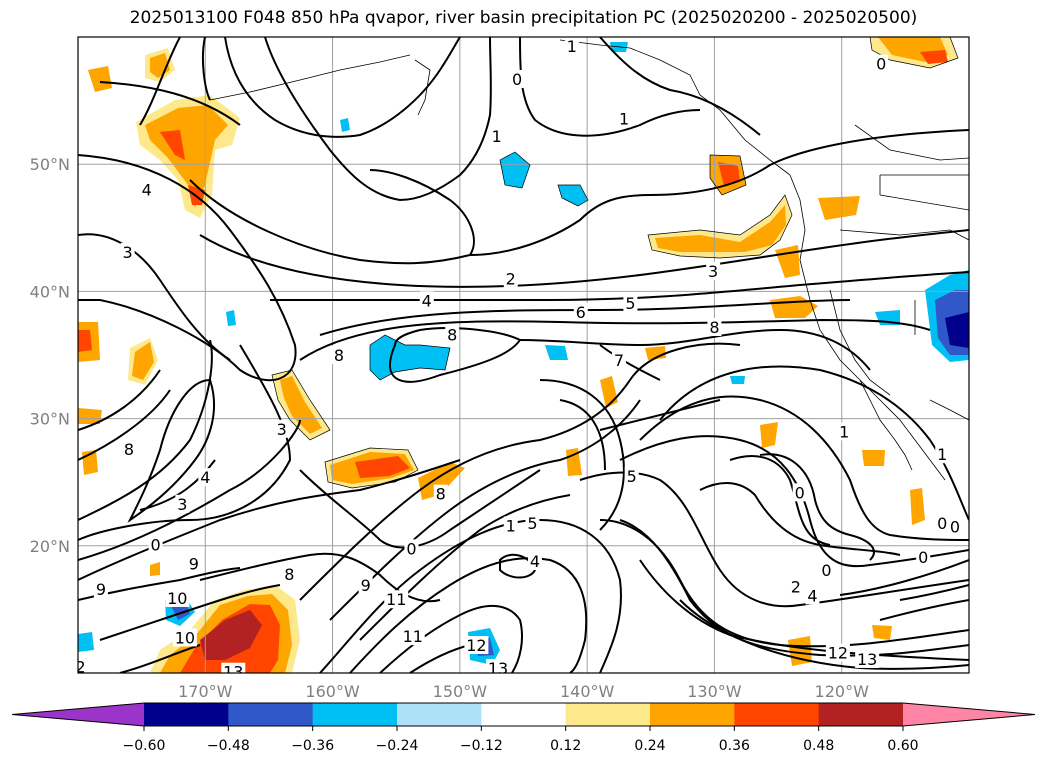 The height and width of the screenshot is (765, 1047). I want to click on colorbar-tick-label: 0.48, so click(818, 746).